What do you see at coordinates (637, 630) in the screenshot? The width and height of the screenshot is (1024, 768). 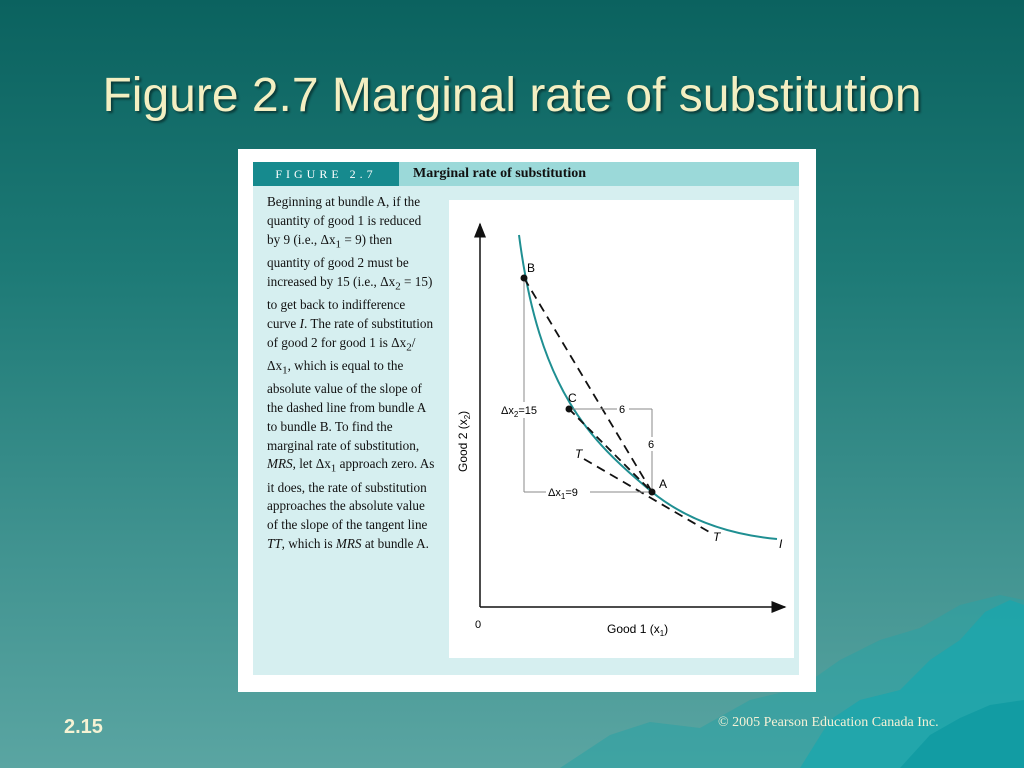 I see `x-axis-label: Good 1 (x1)` at bounding box center [637, 630].